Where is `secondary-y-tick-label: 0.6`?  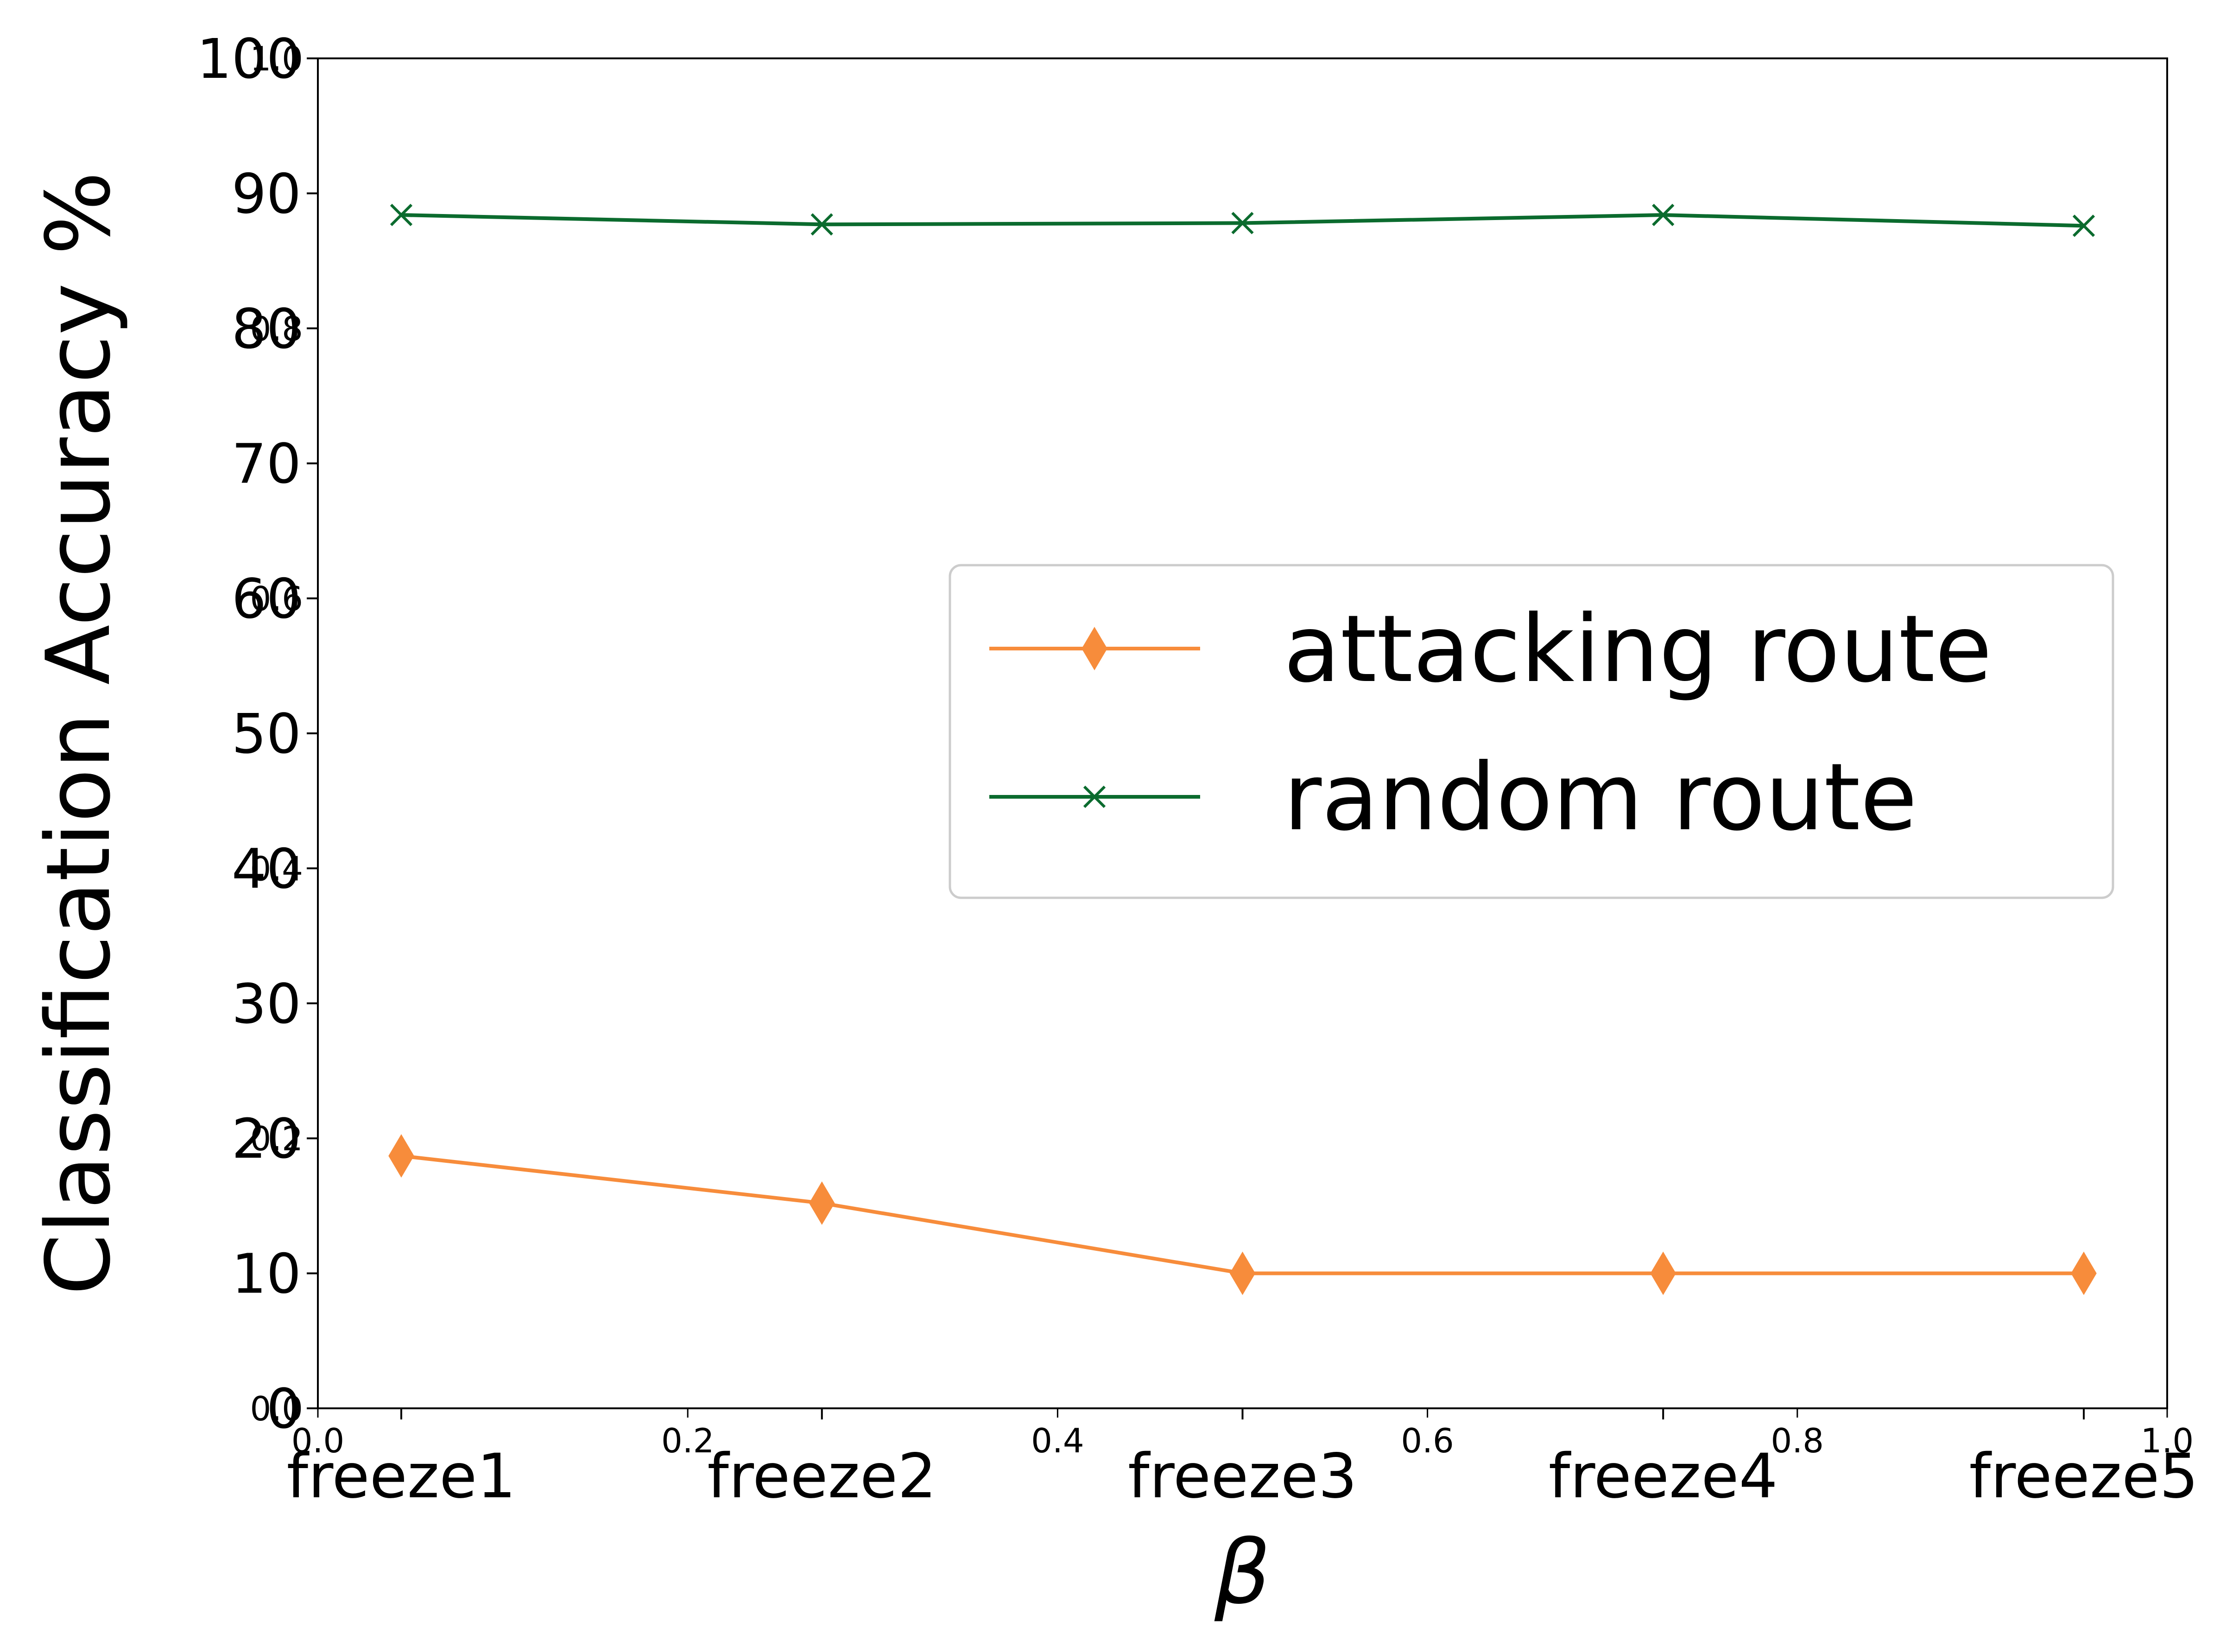
secondary-y-tick-label: 0.6 is located at coordinates (276, 599).